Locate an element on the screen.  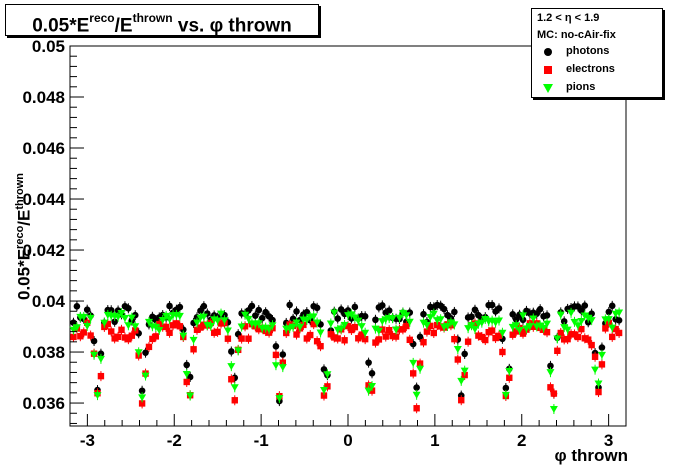
x-tick-label: 2 is located at coordinates (521, 440).